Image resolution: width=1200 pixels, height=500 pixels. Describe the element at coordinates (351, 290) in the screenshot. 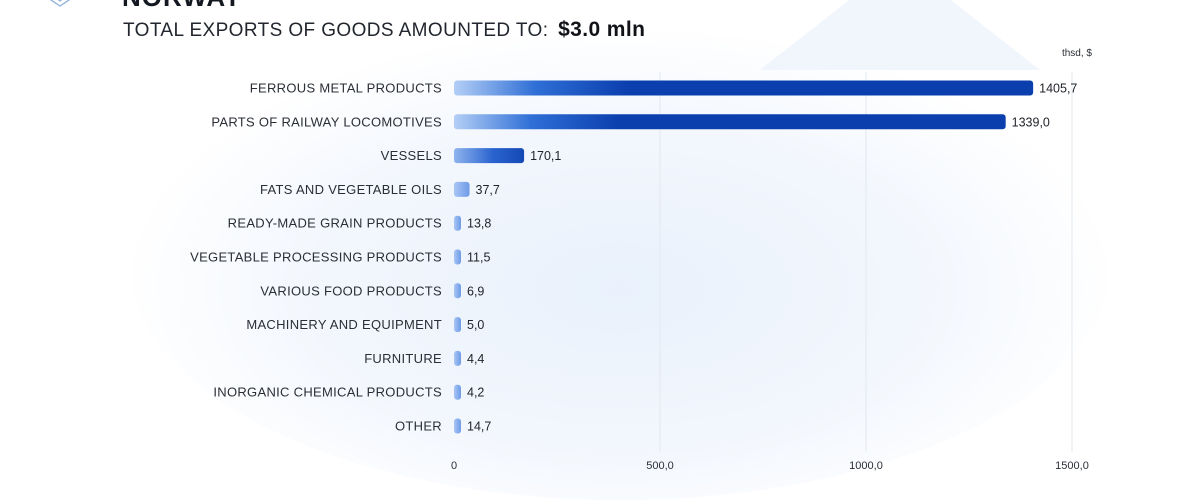

I see `category-label: VARIOUS FOOD PRODUCTS` at that location.